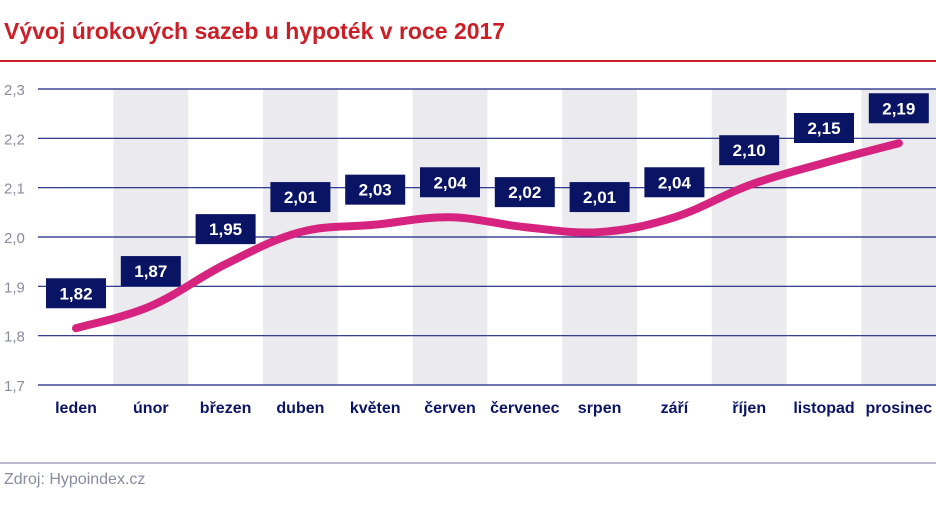  I want to click on data-label-text: 1,95, so click(225, 229).